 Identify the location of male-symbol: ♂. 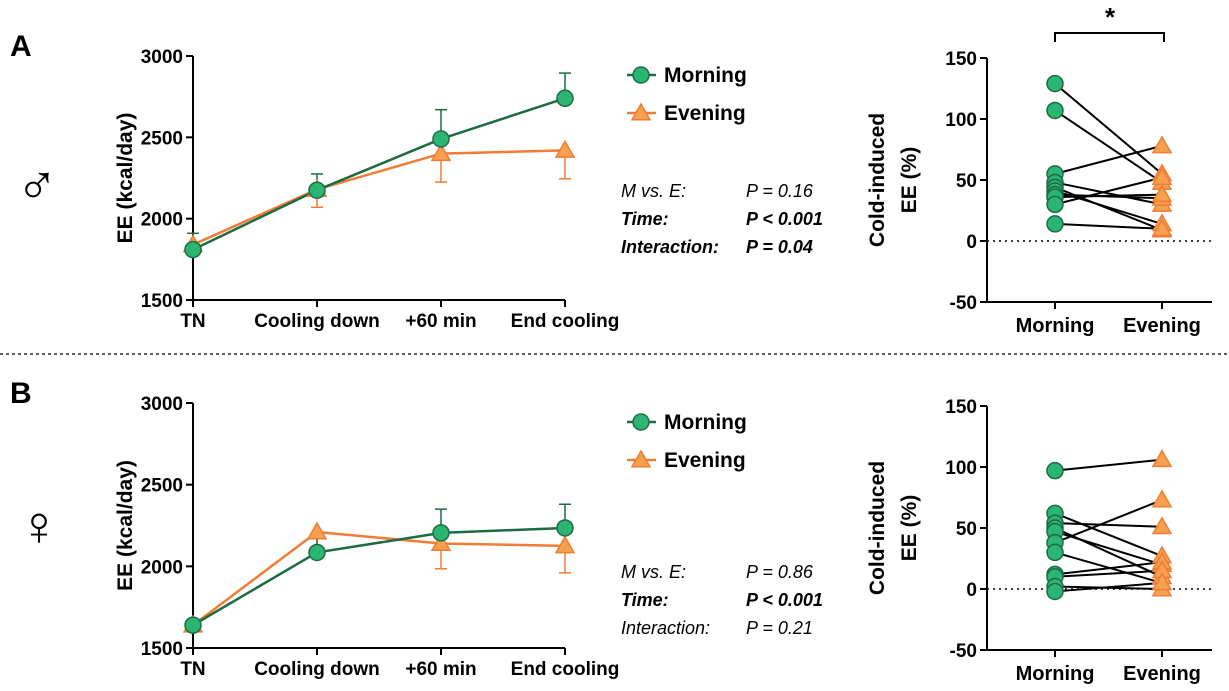
(37, 182).